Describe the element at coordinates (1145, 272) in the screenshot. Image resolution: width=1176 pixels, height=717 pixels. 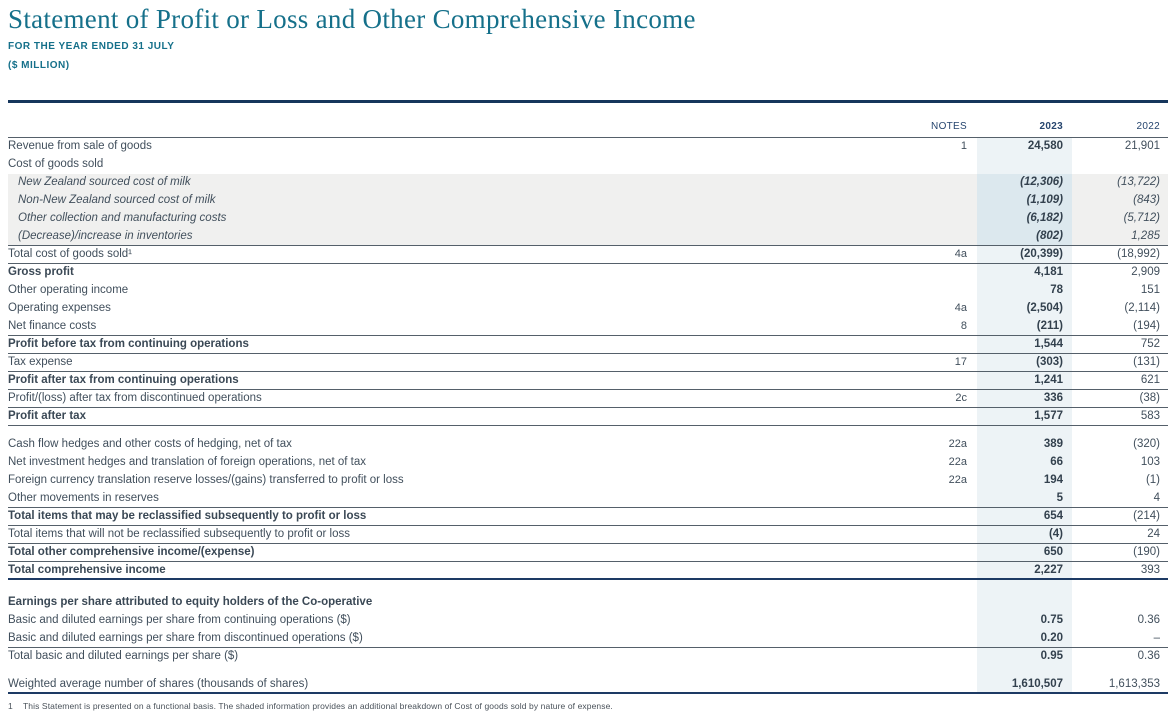
I see `row-value-2022: 2,909` at that location.